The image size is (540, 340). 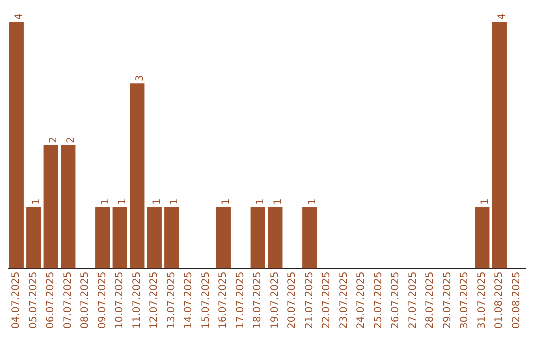 What do you see at coordinates (120, 301) in the screenshot?
I see `x-tick-label: 10.07.2025` at bounding box center [120, 301].